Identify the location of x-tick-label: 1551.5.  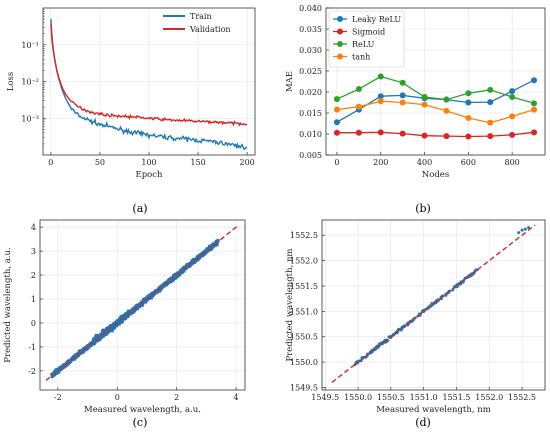
(456, 397).